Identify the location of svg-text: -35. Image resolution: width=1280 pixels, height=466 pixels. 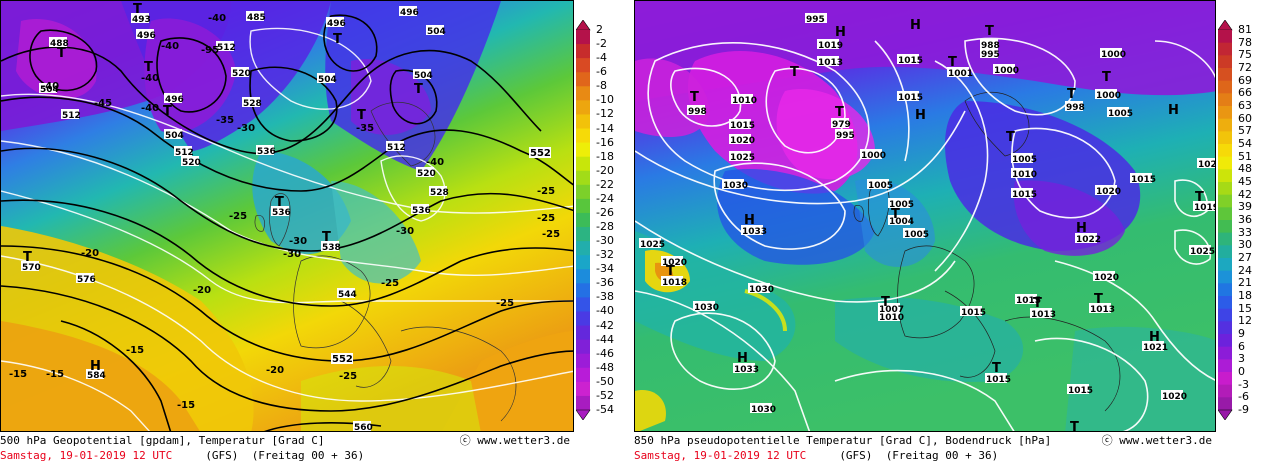
(225, 120).